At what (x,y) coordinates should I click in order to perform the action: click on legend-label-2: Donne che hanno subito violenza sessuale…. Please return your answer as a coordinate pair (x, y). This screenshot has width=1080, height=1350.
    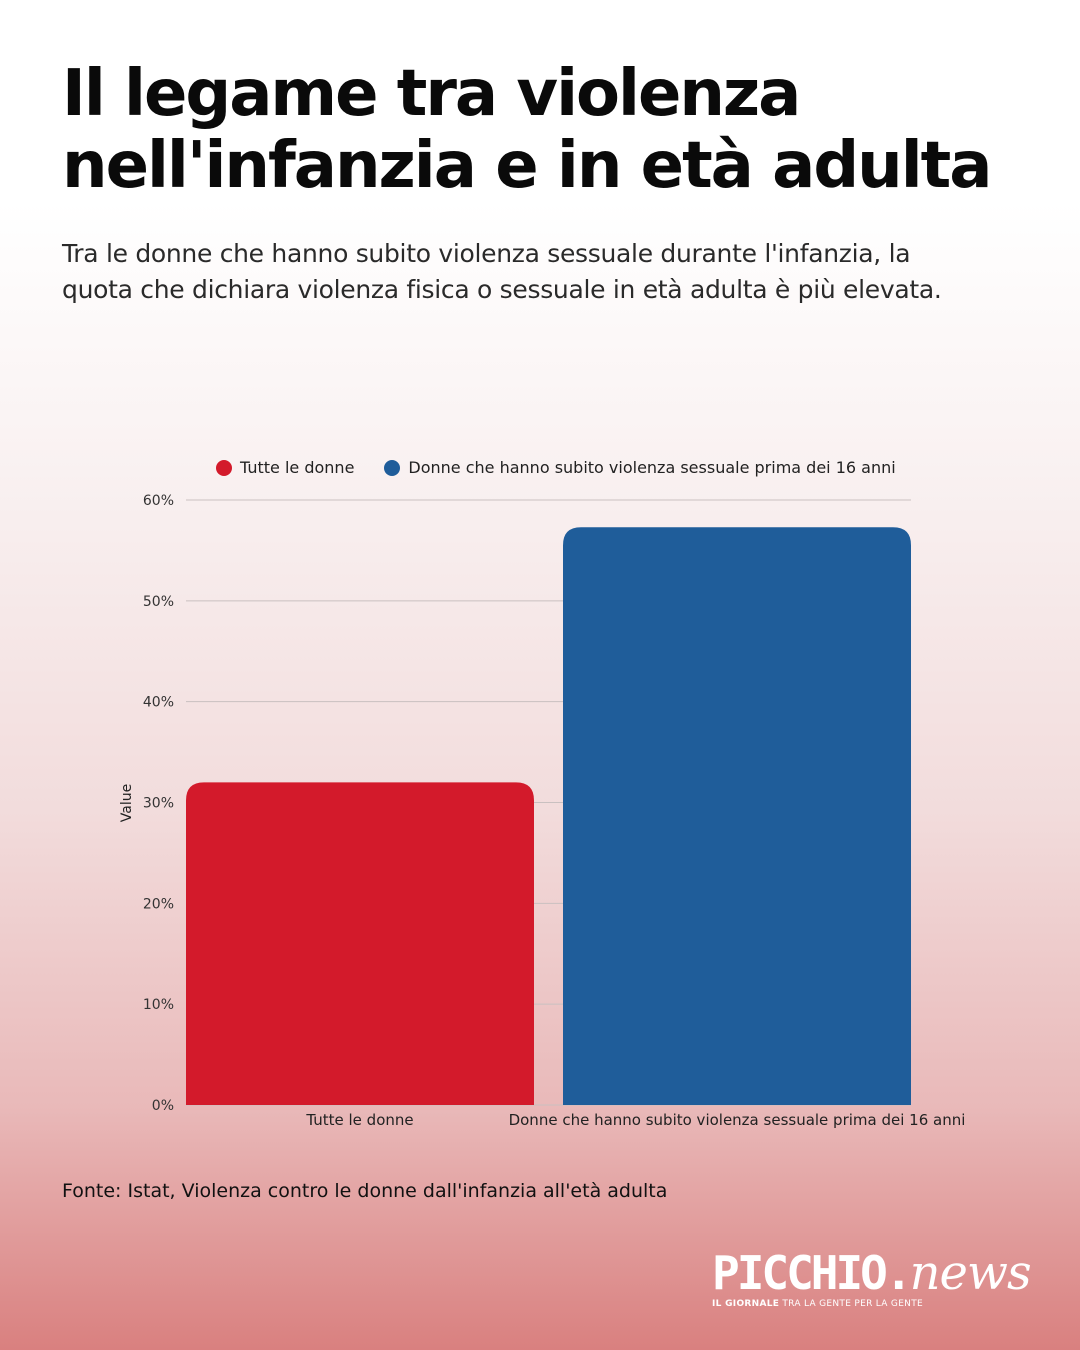
    Looking at the image, I should click on (652, 467).